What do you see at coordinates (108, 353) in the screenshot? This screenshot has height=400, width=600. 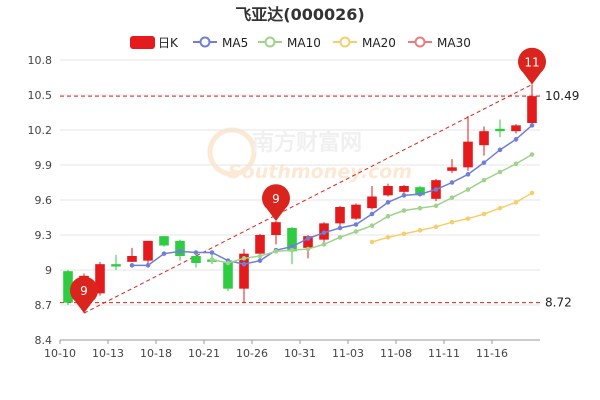 I see `x-tick-label: 10-13` at bounding box center [108, 353].